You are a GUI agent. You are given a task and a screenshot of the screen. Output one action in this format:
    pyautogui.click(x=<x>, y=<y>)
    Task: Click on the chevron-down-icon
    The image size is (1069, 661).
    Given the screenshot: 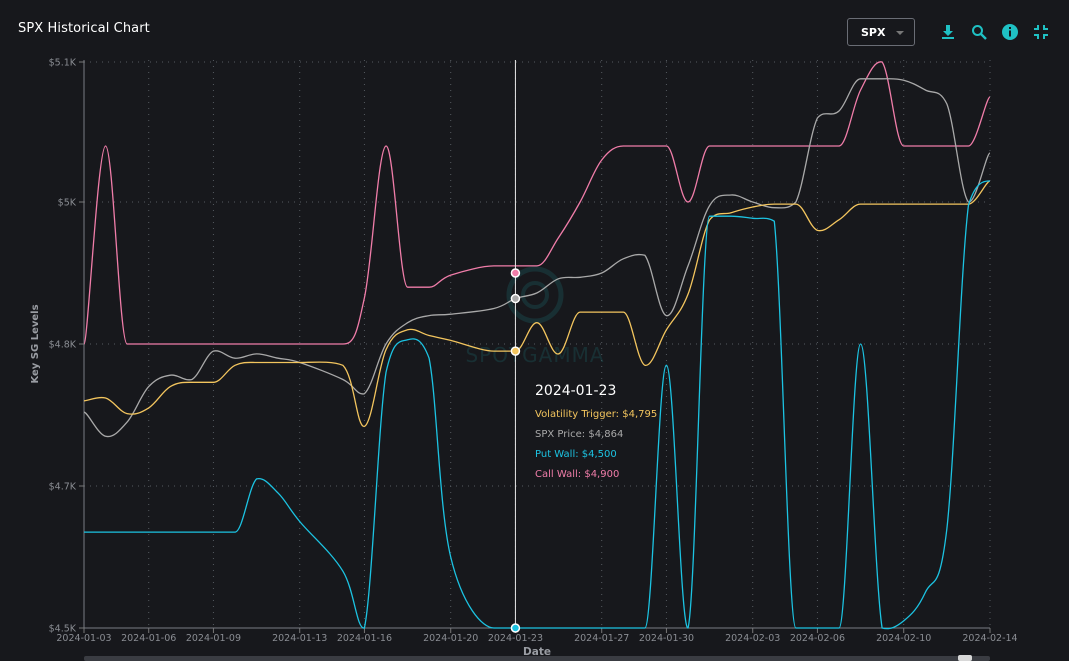 What is the action you would take?
    pyautogui.click(x=900, y=33)
    